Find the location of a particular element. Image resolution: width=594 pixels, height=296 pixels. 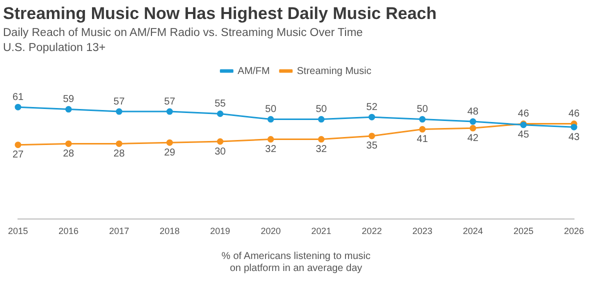

x-tick-label: 2016 is located at coordinates (68, 231).